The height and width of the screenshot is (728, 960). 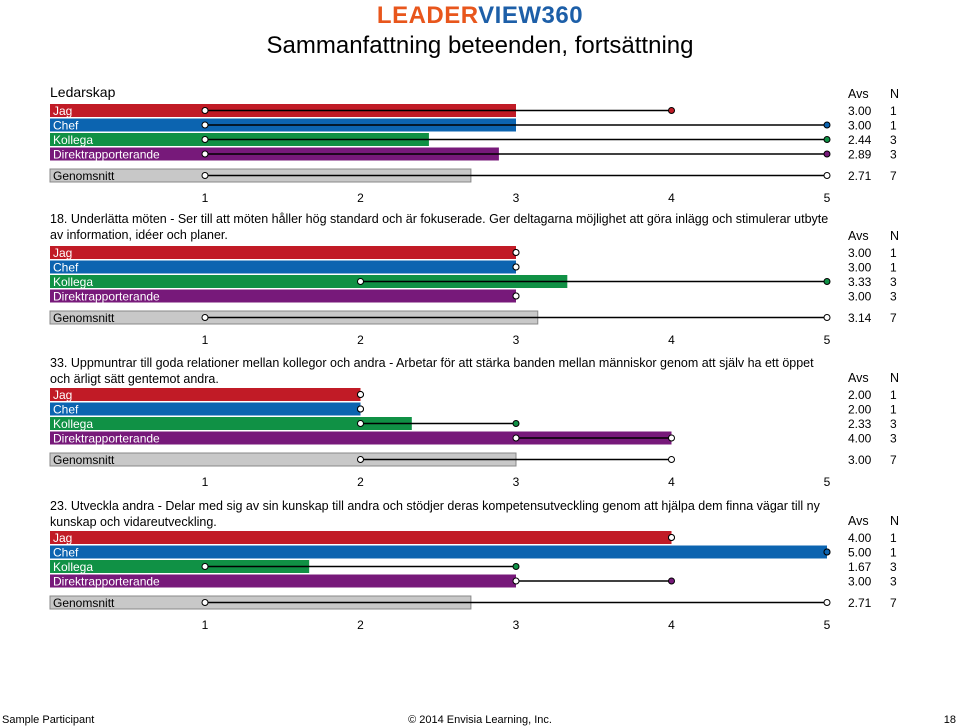 What do you see at coordinates (949, 720) in the screenshot?
I see `footer-page-number: 18` at bounding box center [949, 720].